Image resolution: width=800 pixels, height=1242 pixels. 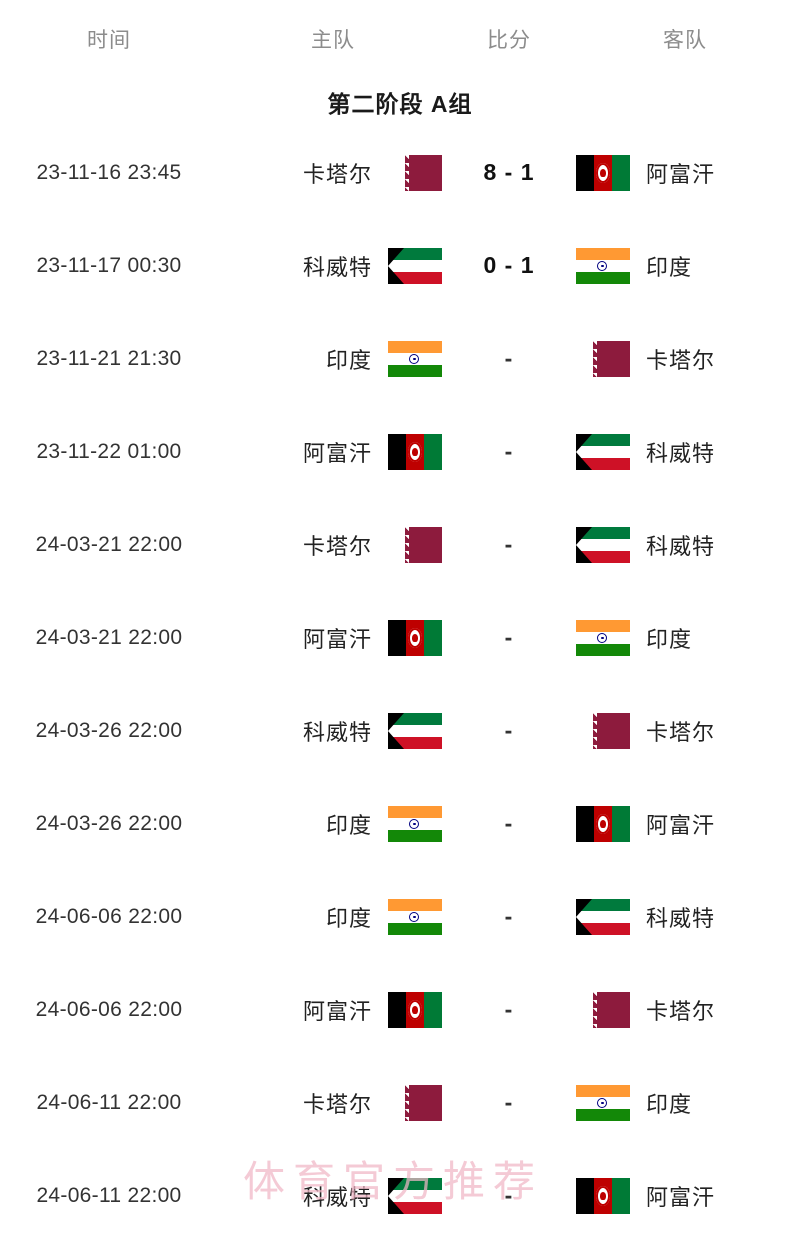 I want to click on table-row: 24-03-26 22:00 印度 - 阿富汗, so click(x=400, y=823).